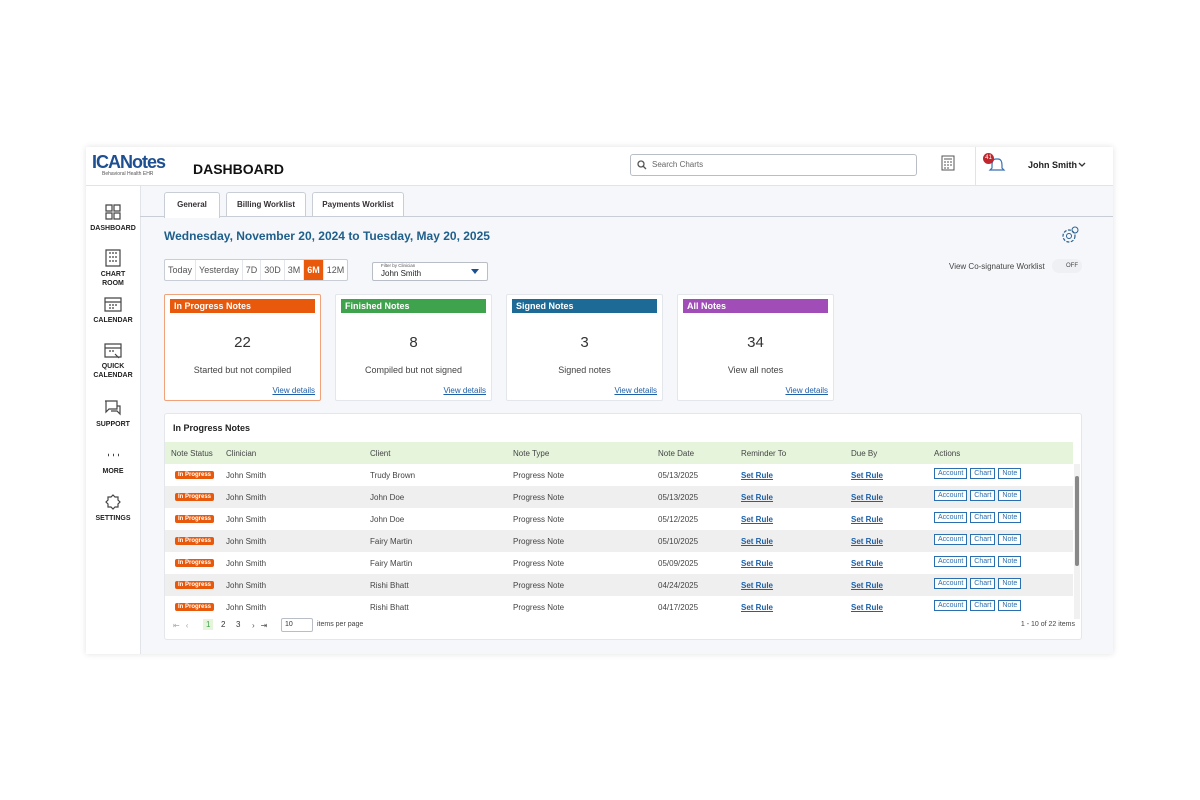 This screenshot has height=800, width=1200. Describe the element at coordinates (113, 309) in the screenshot. I see `sidebar-item: CALENDAR` at that location.